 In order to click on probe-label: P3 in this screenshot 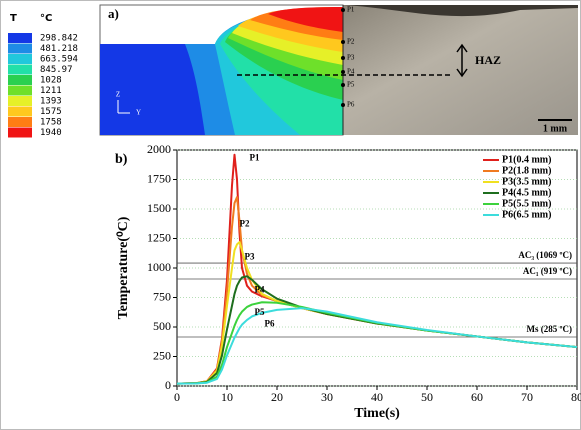, I will do `click(351, 58)`.